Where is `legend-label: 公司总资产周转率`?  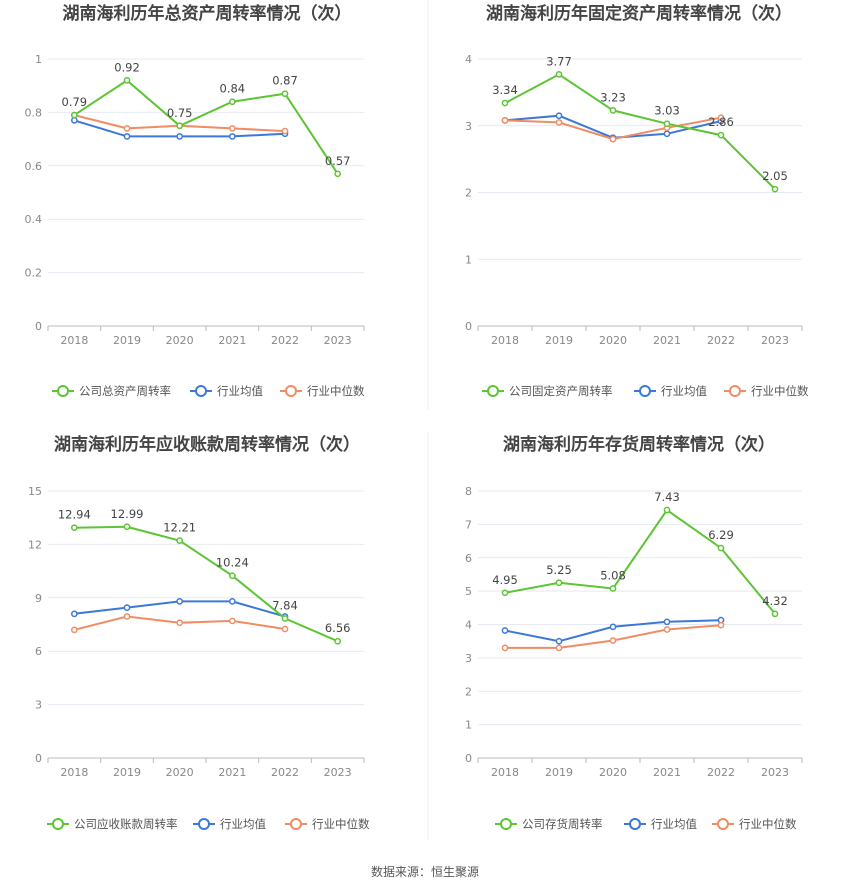 legend-label: 公司总资产周转率 is located at coordinates (125, 391).